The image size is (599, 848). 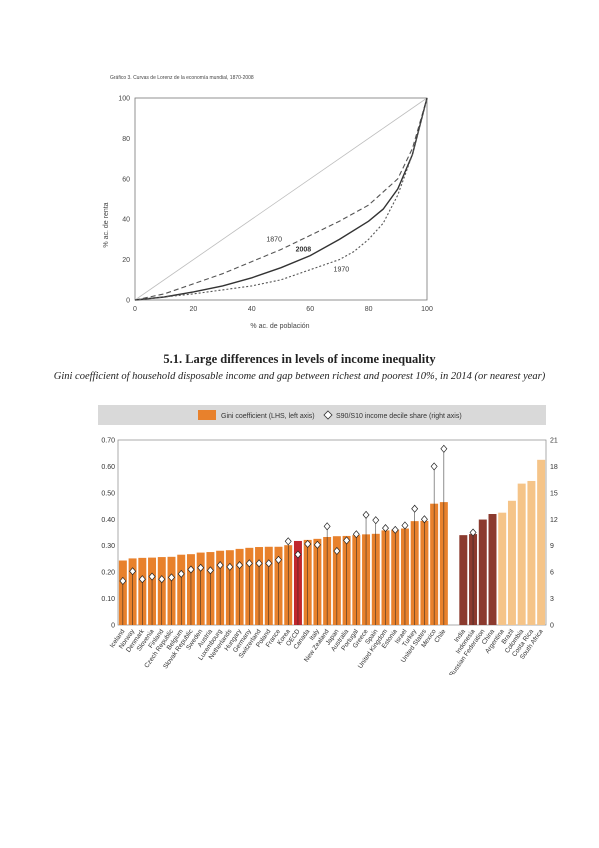 What do you see at coordinates (554, 520) in the screenshot?
I see `gini-right-tick-label: 12` at bounding box center [554, 520].